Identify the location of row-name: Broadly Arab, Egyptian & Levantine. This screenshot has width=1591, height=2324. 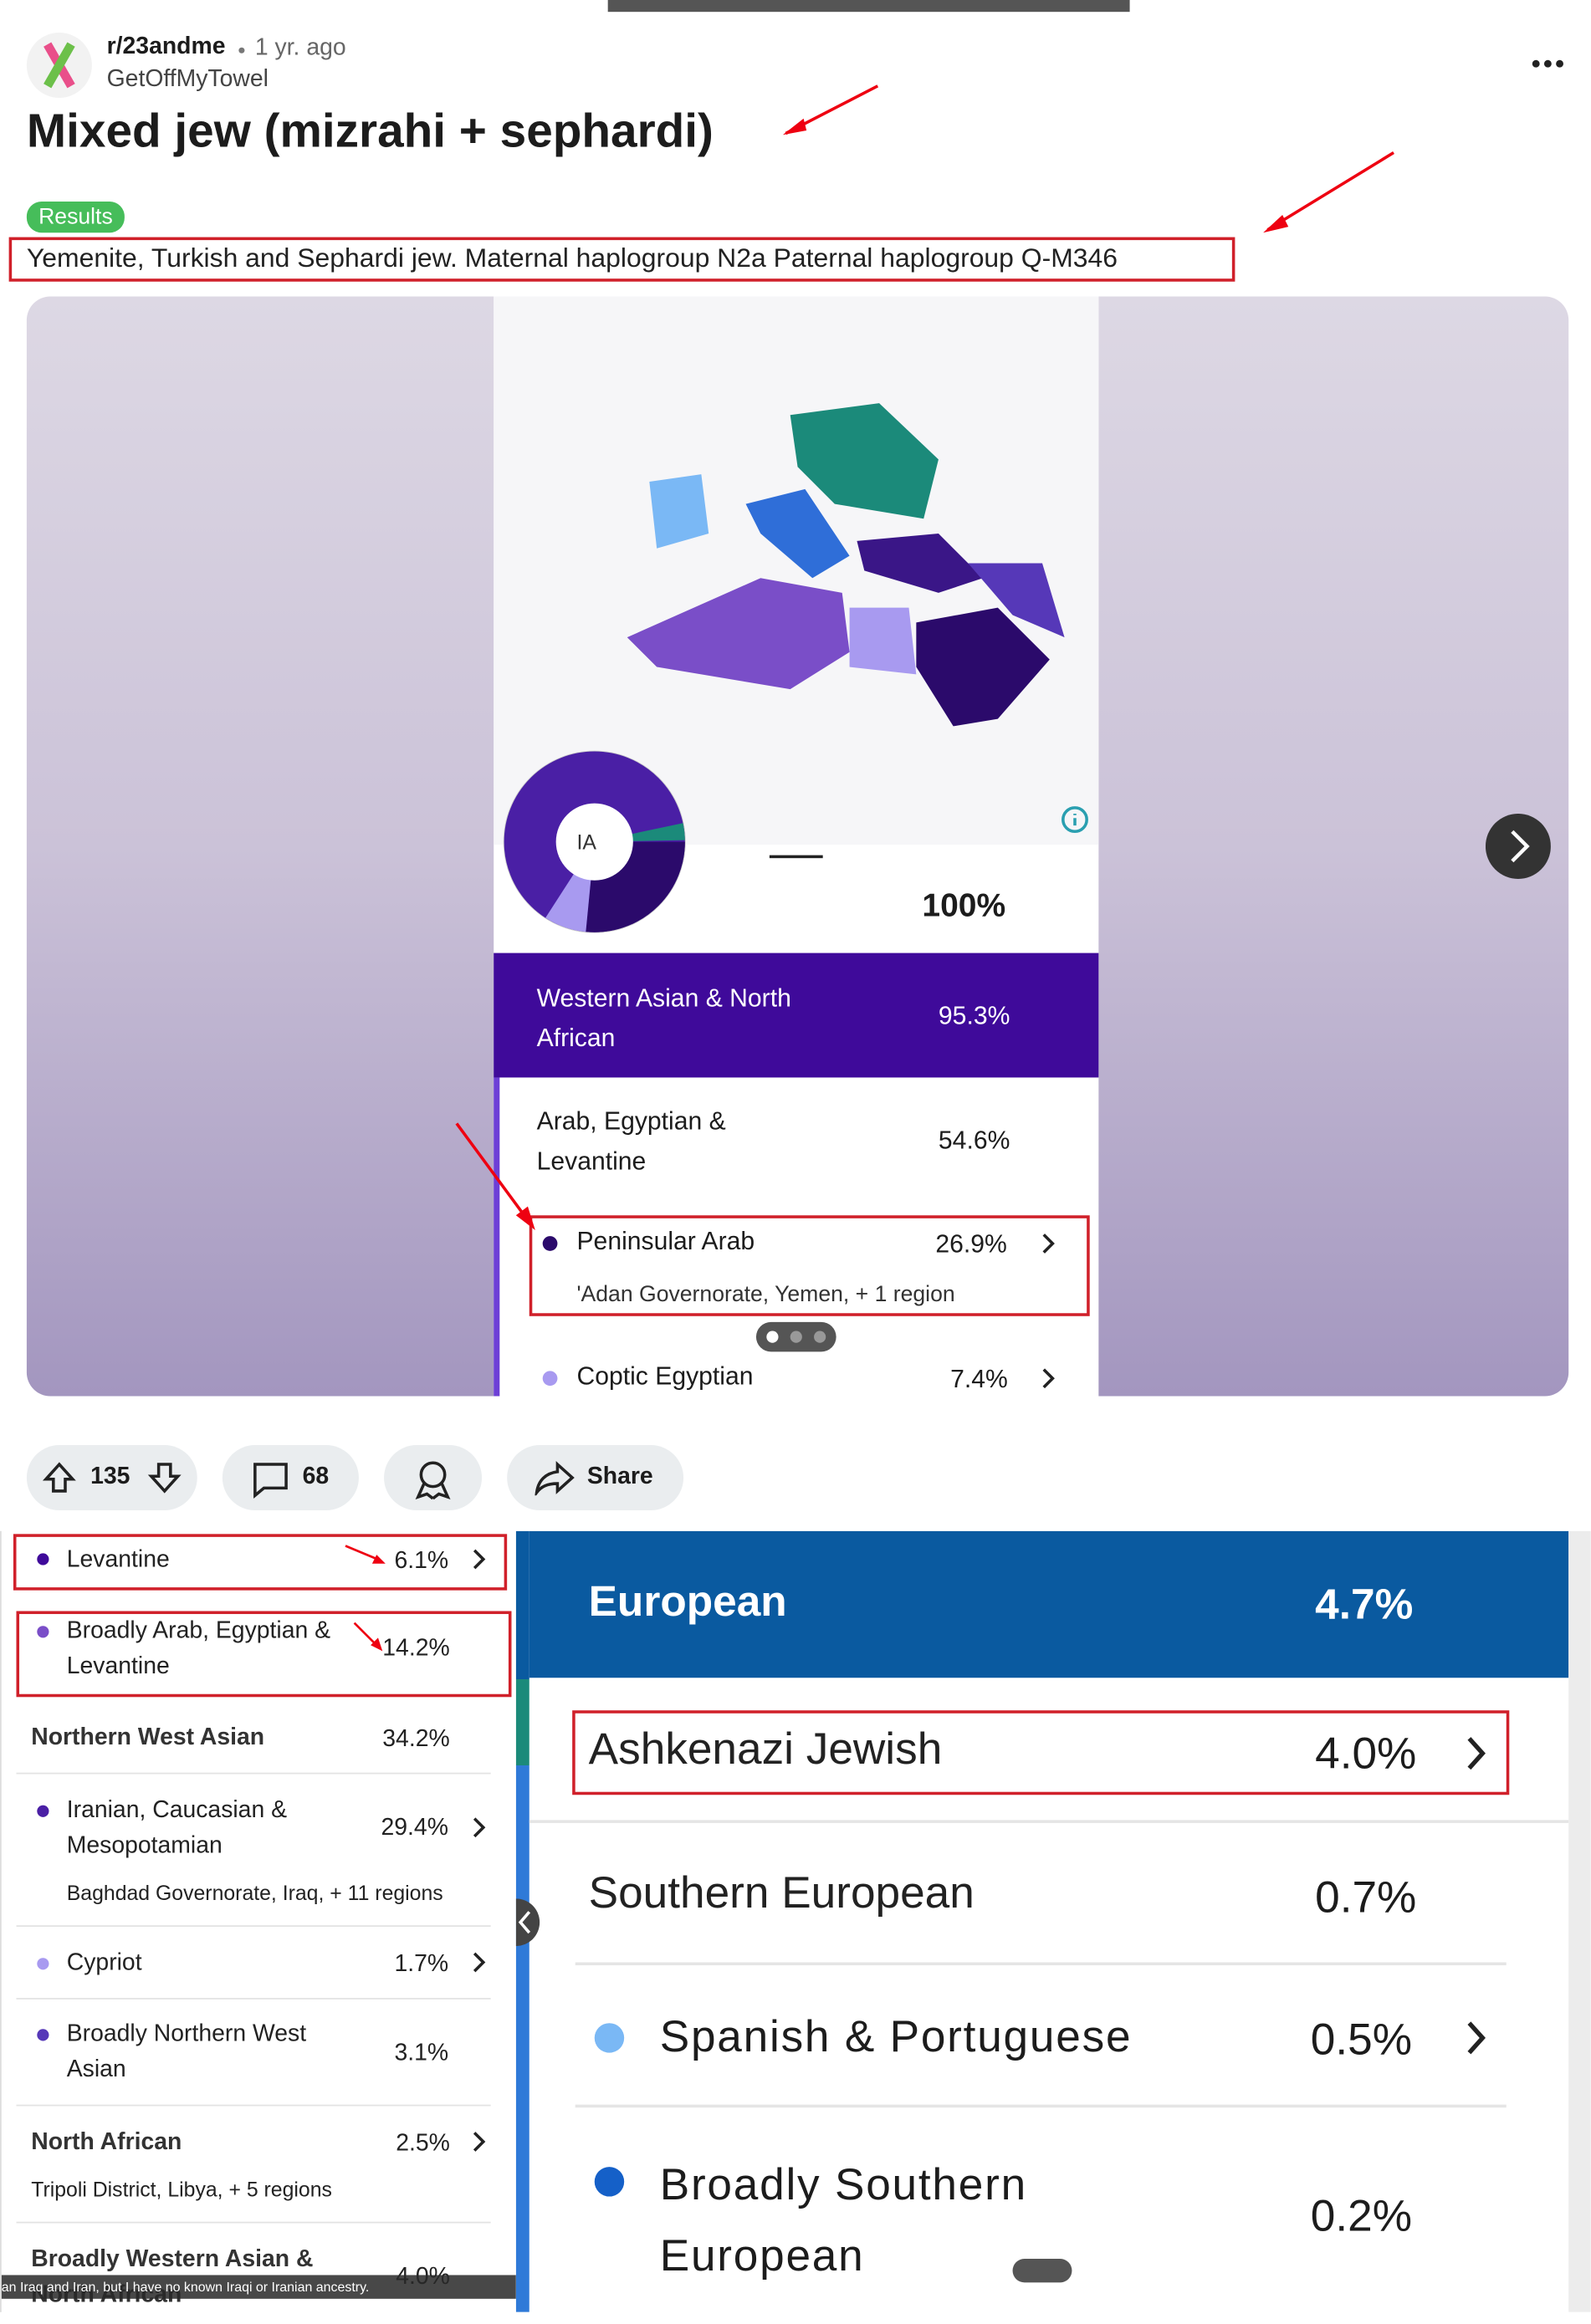
(198, 1649).